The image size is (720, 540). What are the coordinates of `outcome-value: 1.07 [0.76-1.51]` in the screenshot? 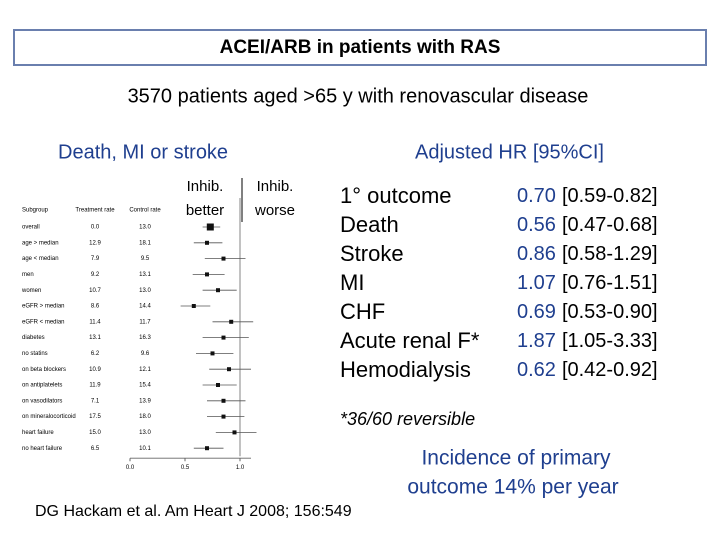 It's located at (587, 283).